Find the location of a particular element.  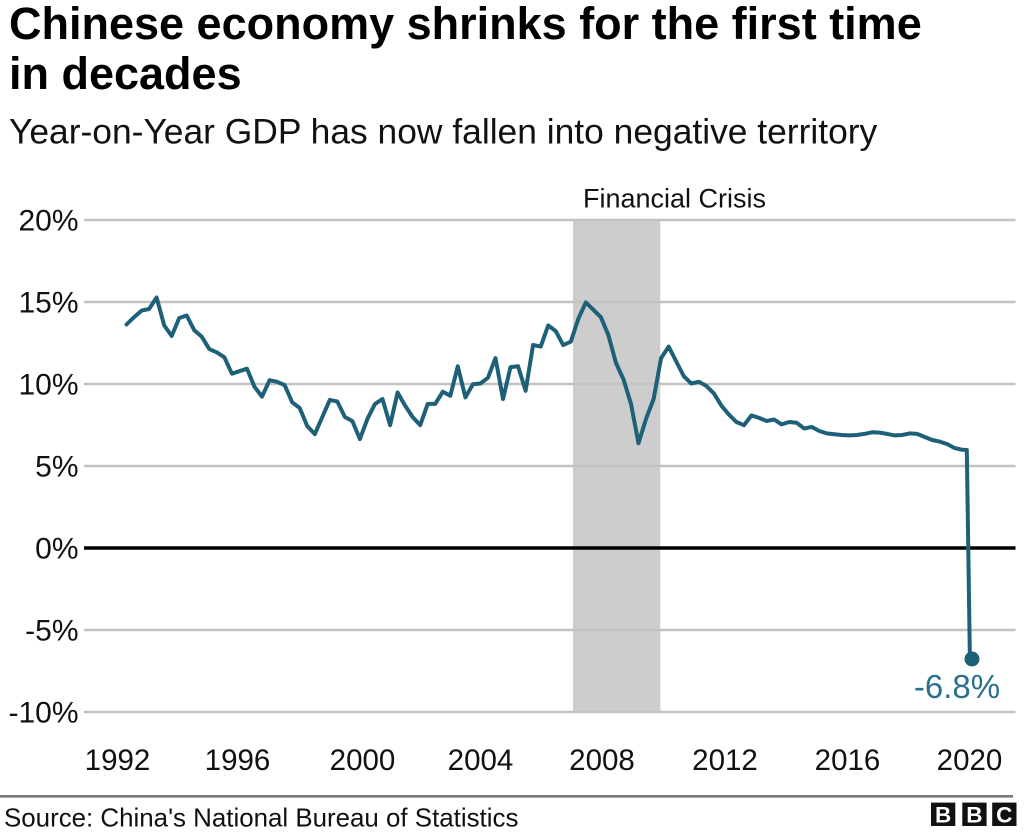

svg-text: 2008 is located at coordinates (602, 760).